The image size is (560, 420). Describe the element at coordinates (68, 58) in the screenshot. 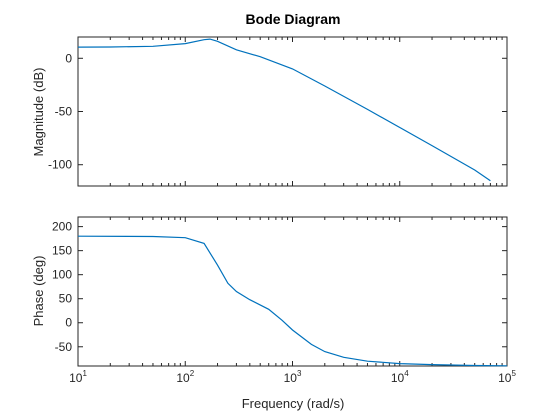

I see `magnitude-y-tick-label: 0` at that location.